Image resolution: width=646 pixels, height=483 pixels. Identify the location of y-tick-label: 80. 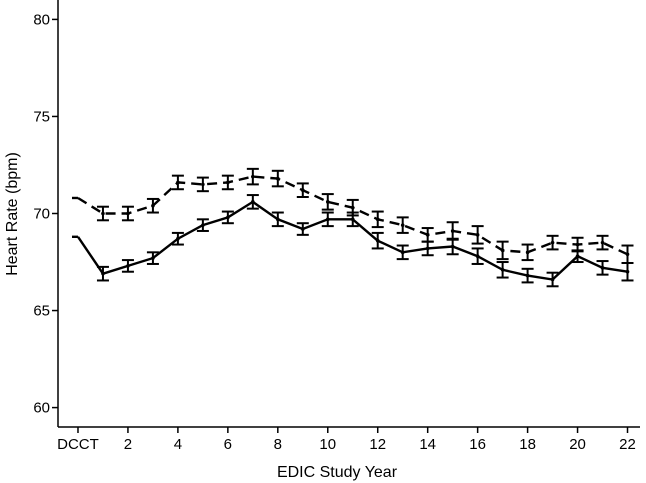
(41, 19).